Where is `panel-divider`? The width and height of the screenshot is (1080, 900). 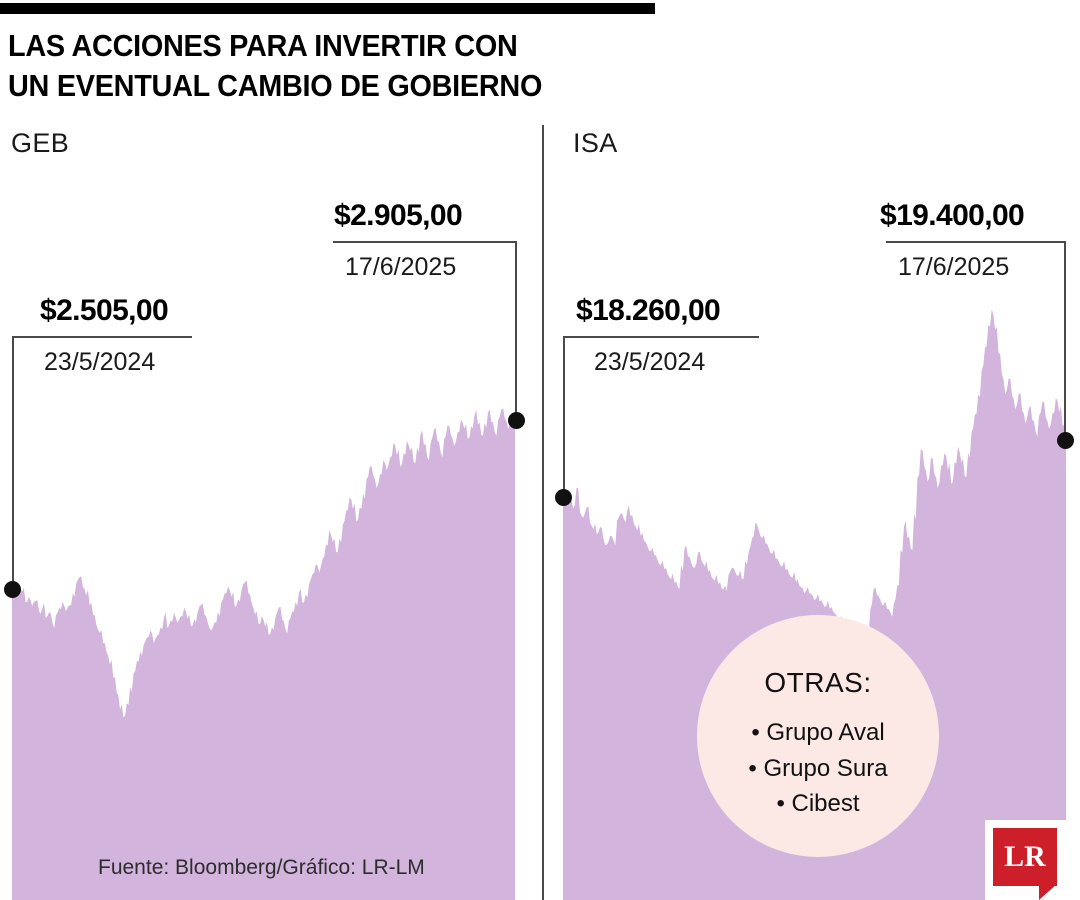
panel-divider is located at coordinates (543, 512).